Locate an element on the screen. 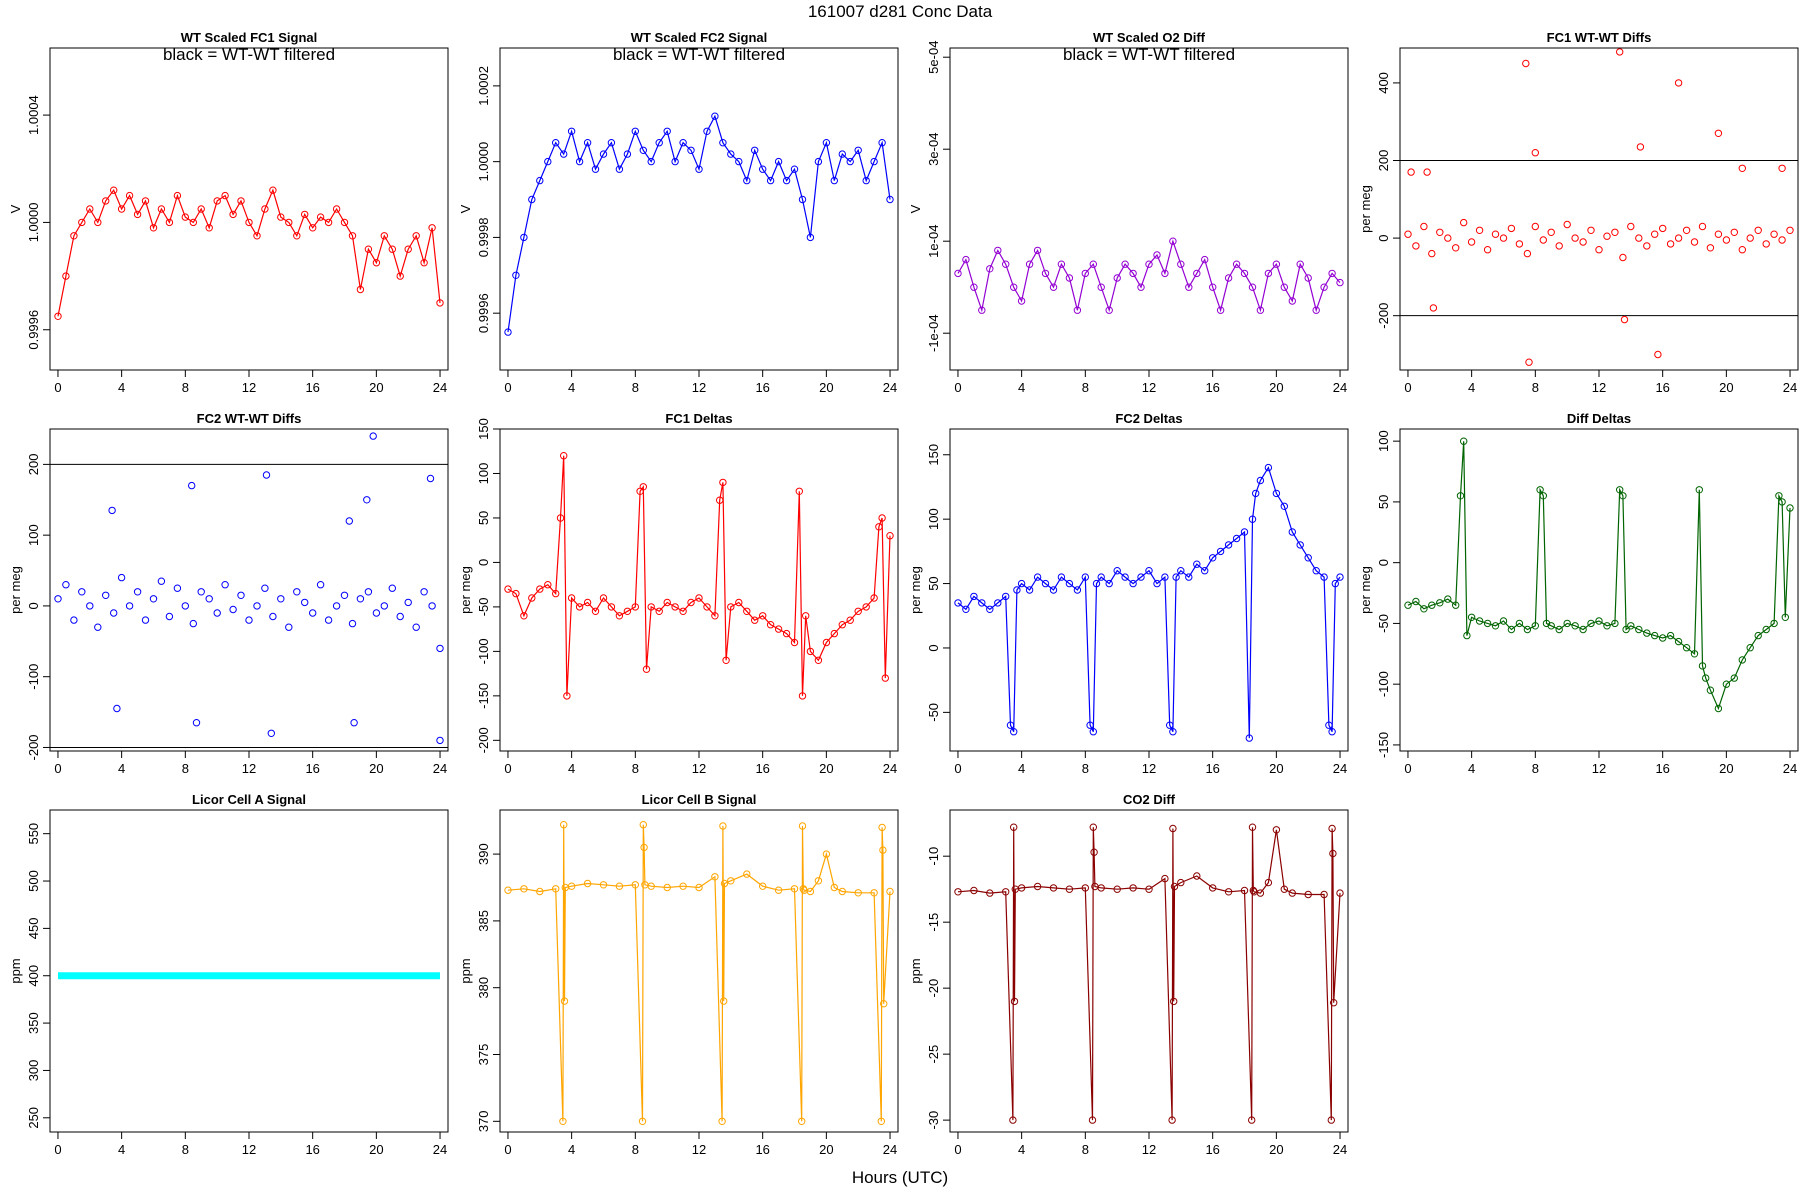  x-axis-label: Hours (UTC) is located at coordinates (900, 1177).